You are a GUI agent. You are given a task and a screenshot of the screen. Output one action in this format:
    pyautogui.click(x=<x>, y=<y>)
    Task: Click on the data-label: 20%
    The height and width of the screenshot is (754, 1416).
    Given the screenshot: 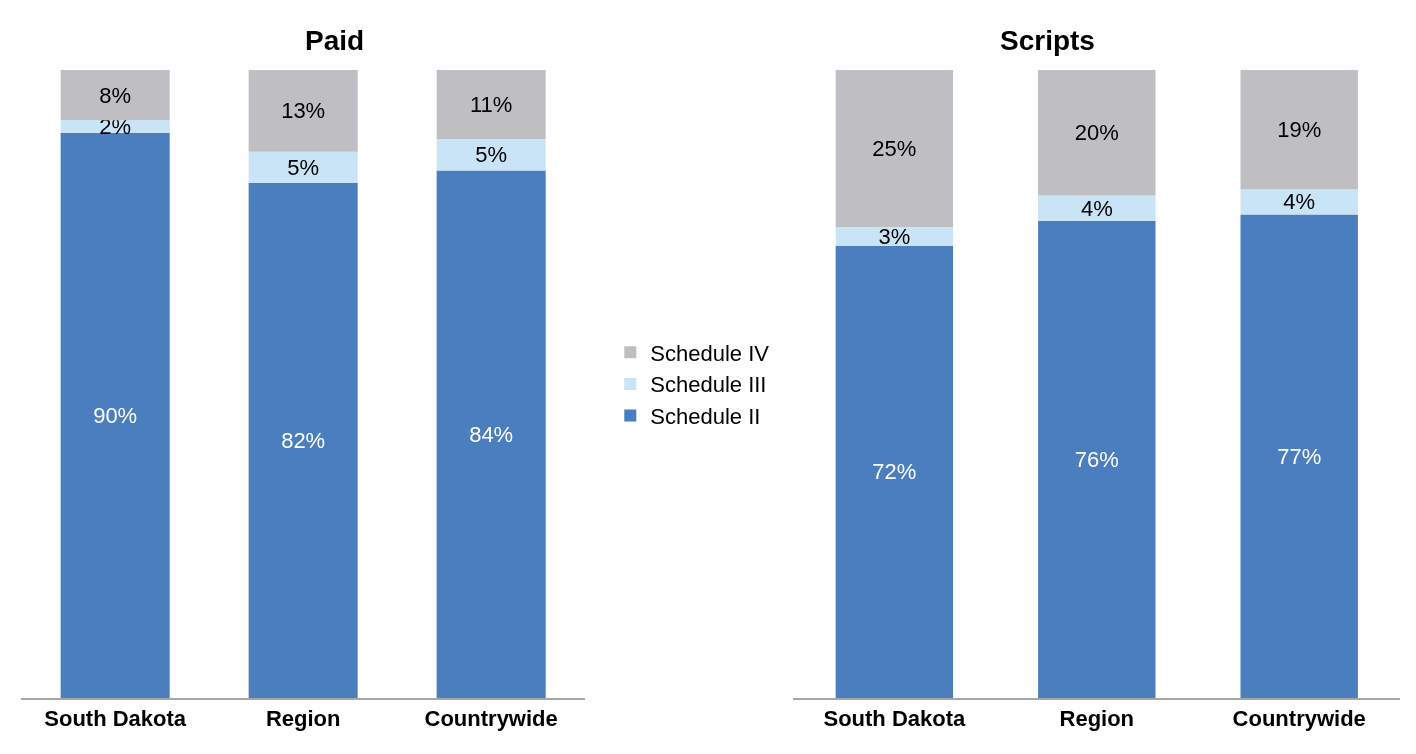 What is the action you would take?
    pyautogui.click(x=1096, y=133)
    